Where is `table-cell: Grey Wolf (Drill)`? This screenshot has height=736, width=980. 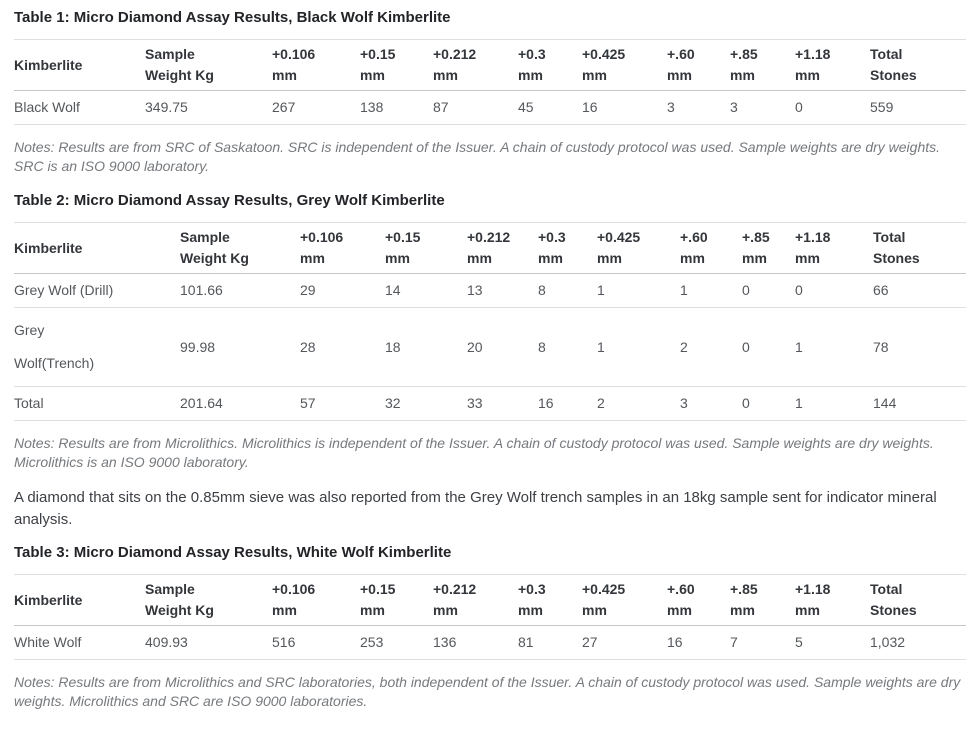
table-cell: Grey Wolf (Drill) is located at coordinates (97, 290).